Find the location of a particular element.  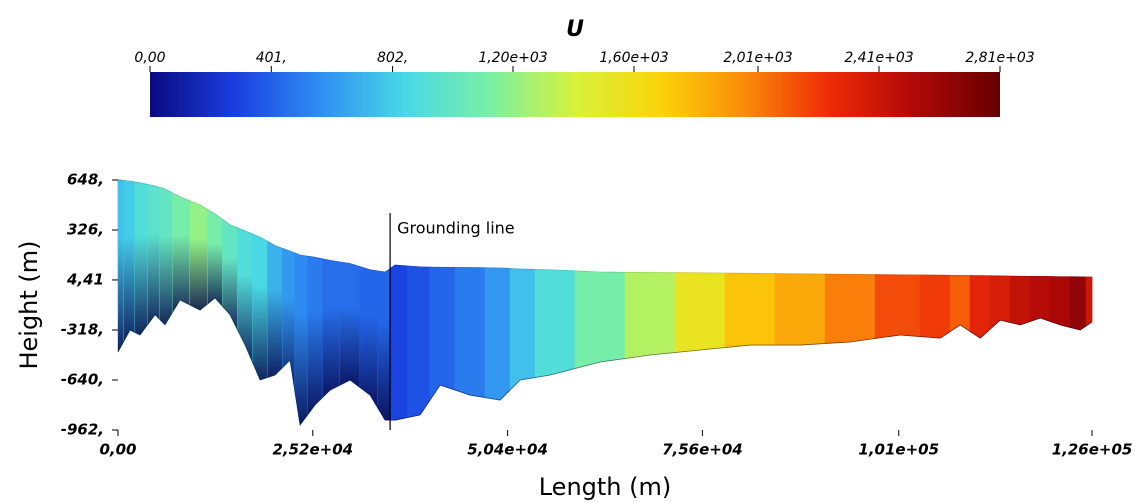

y-tick-label: 648, is located at coordinates (85, 180).